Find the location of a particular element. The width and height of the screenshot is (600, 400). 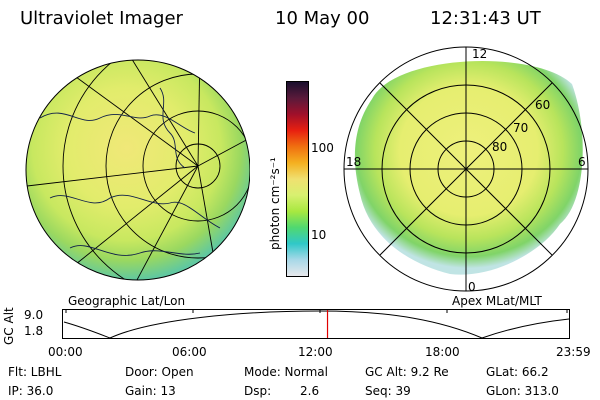

ip-info: IP: 36.0 is located at coordinates (31, 391).